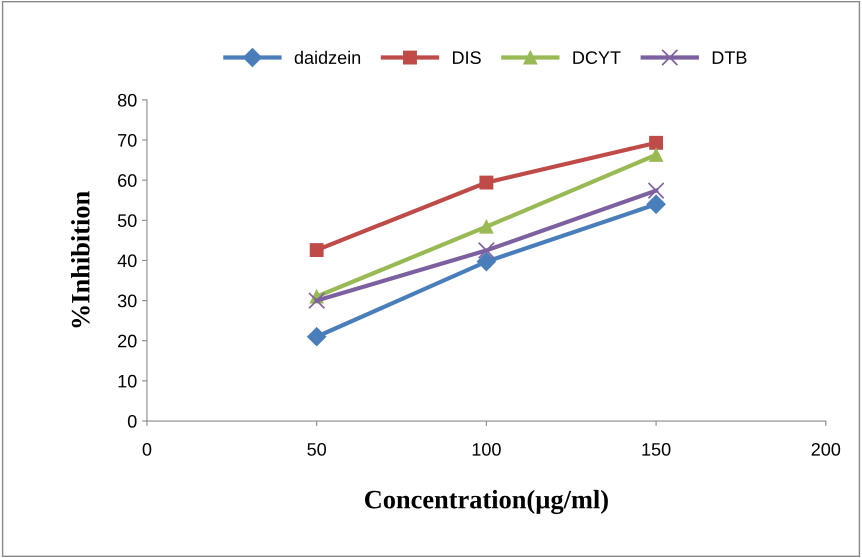 The width and height of the screenshot is (862, 558). Describe the element at coordinates (327, 57) in the screenshot. I see `legend-label: daidzein` at that location.